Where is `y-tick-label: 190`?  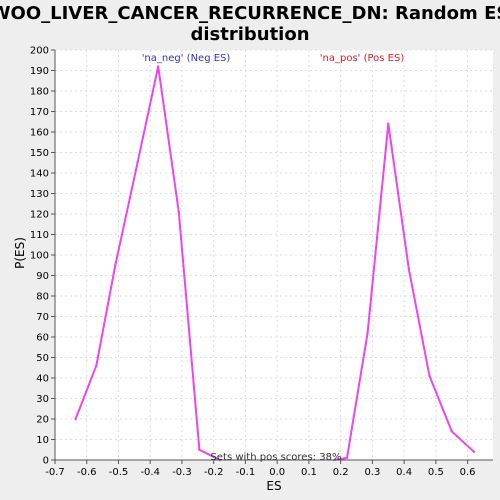 y-tick-label: 190 is located at coordinates (39, 71).